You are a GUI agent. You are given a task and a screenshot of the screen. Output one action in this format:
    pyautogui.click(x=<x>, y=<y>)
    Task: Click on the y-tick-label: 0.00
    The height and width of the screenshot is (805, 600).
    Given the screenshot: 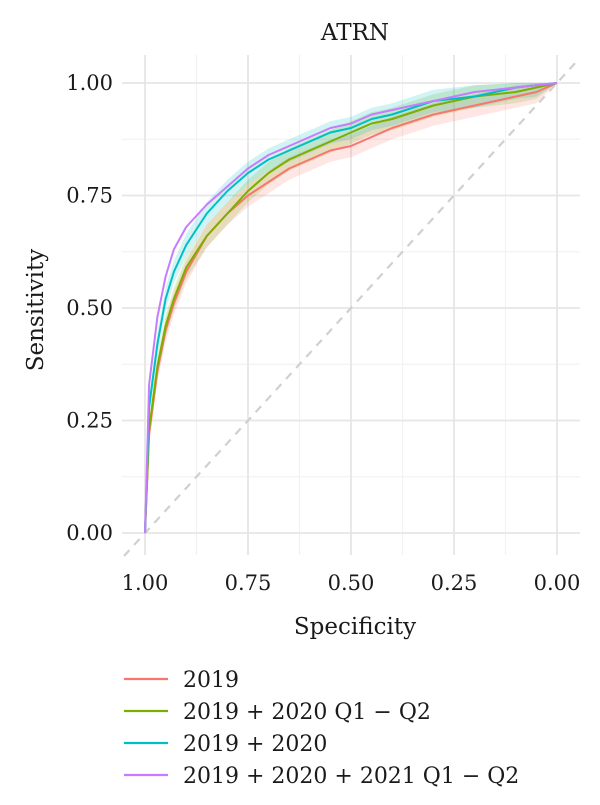 What is the action you would take?
    pyautogui.click(x=89, y=533)
    